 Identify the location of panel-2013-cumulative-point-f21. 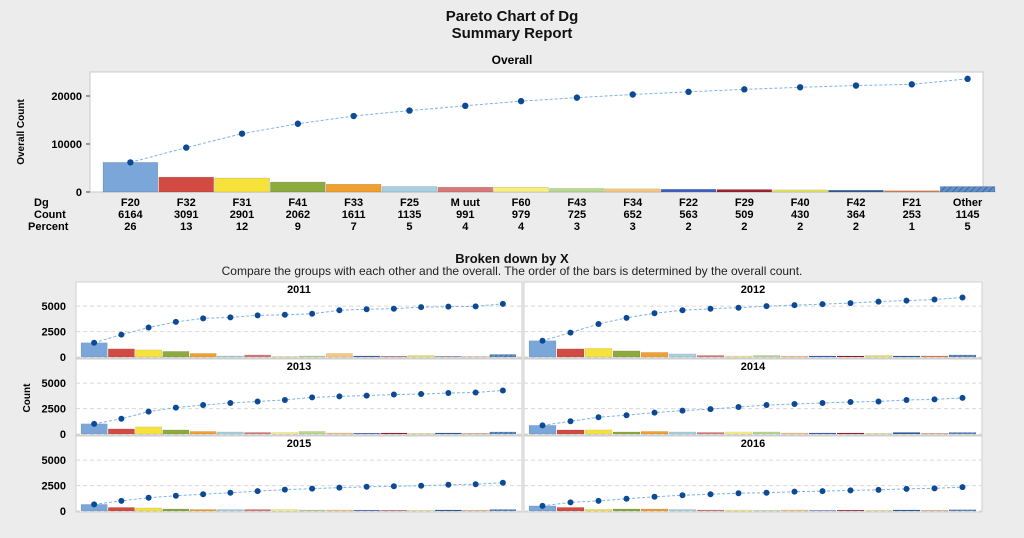
(475, 392).